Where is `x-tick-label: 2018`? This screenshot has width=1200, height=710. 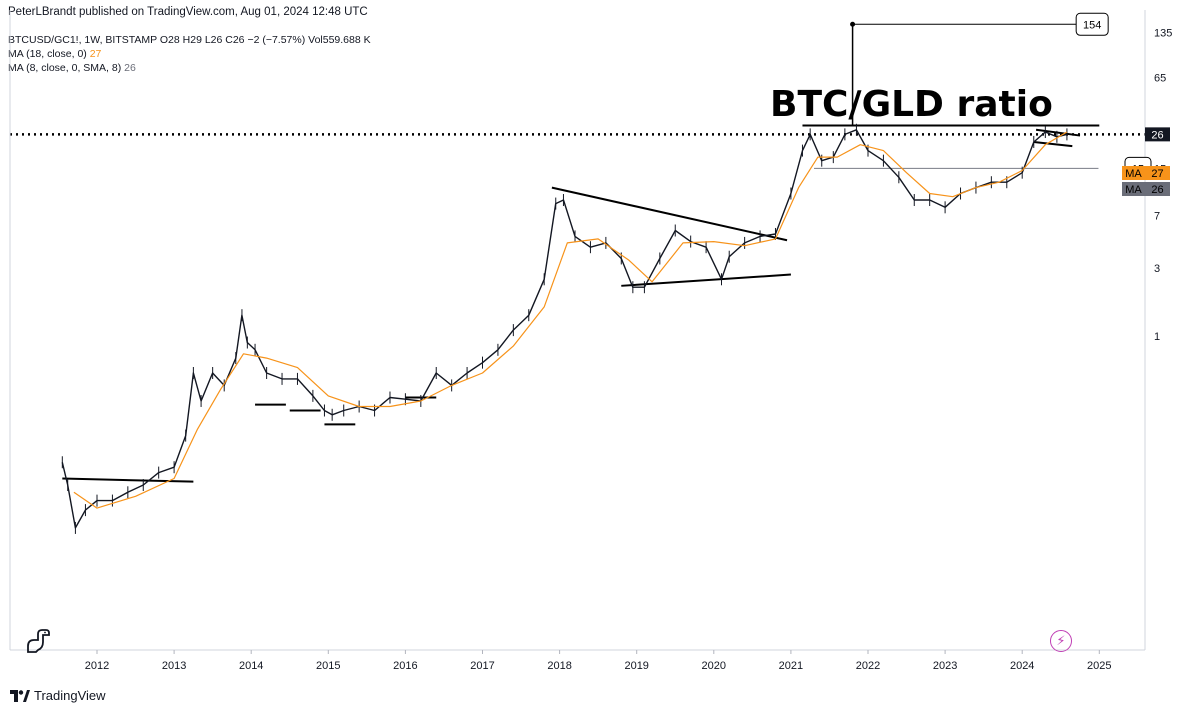
x-tick-label: 2018 is located at coordinates (559, 666).